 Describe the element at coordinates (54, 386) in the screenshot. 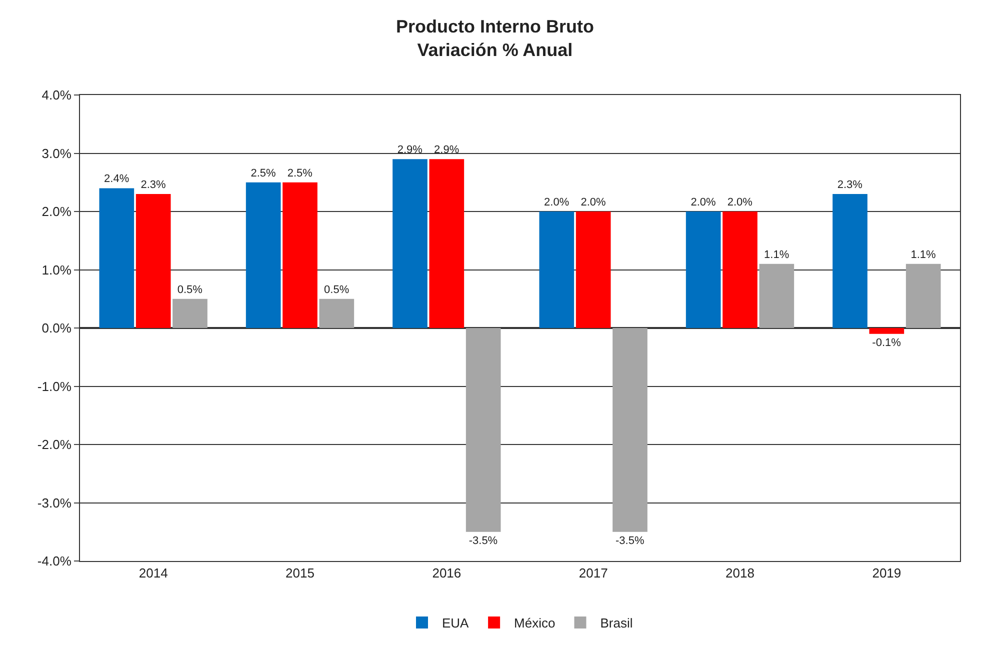

I see `y-tick-label: -1.0%` at that location.